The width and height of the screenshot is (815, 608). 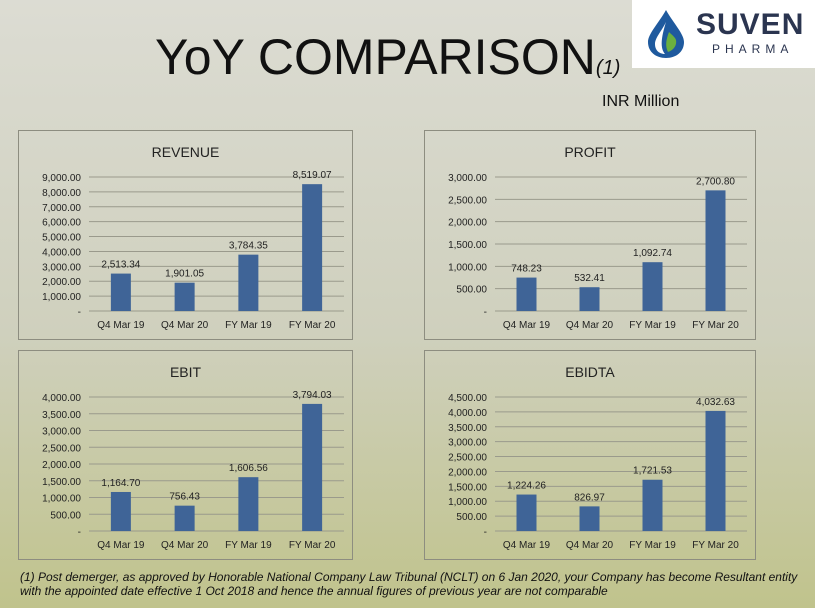 What do you see at coordinates (608, 68) in the screenshot?
I see `title-footnote-marker: (1)` at bounding box center [608, 68].